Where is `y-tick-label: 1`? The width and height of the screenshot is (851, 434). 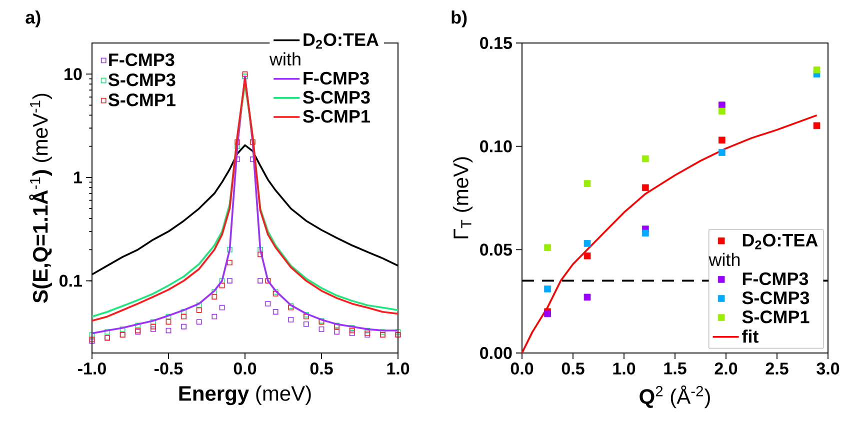
y-tick-label: 1 is located at coordinates (78, 178).